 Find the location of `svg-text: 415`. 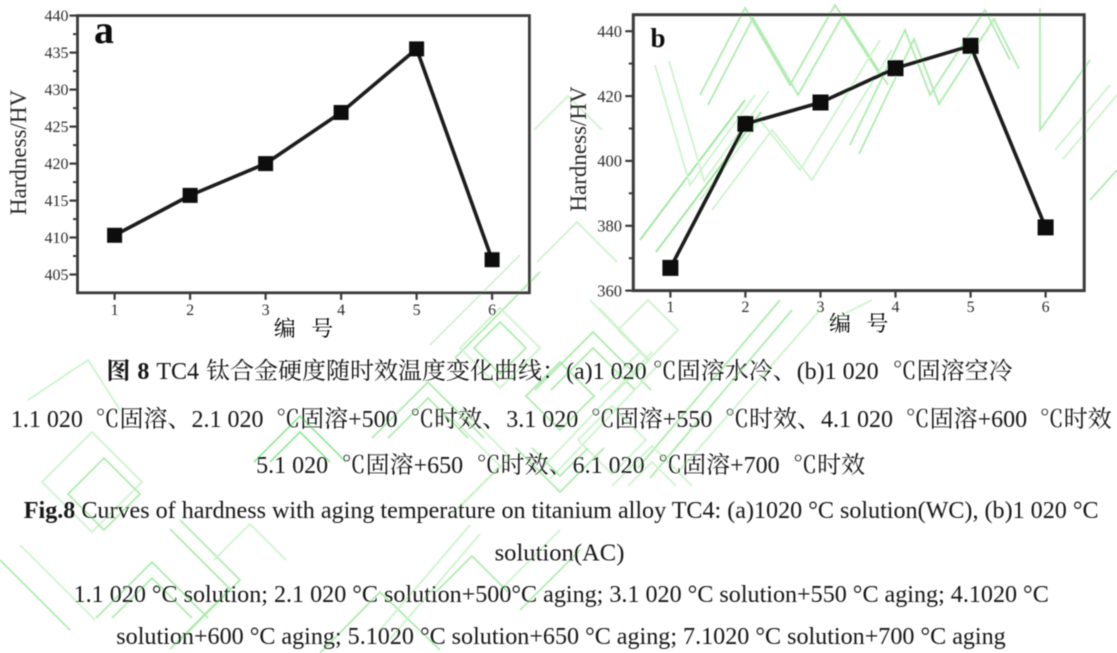

svg-text: 415 is located at coordinates (57, 201).